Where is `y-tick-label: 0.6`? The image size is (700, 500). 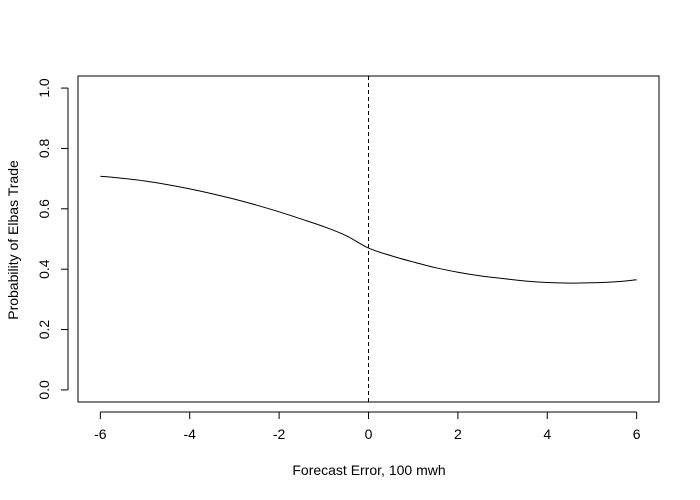
y-tick-label: 0.6 is located at coordinates (44, 209).